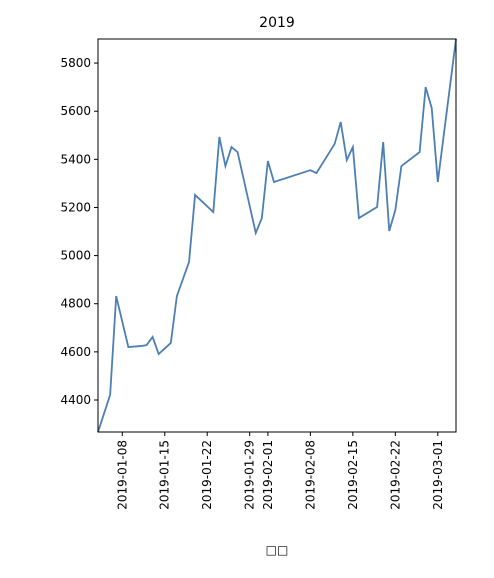  I want to click on x-tick-label: 2019-02-01, so click(268, 475).